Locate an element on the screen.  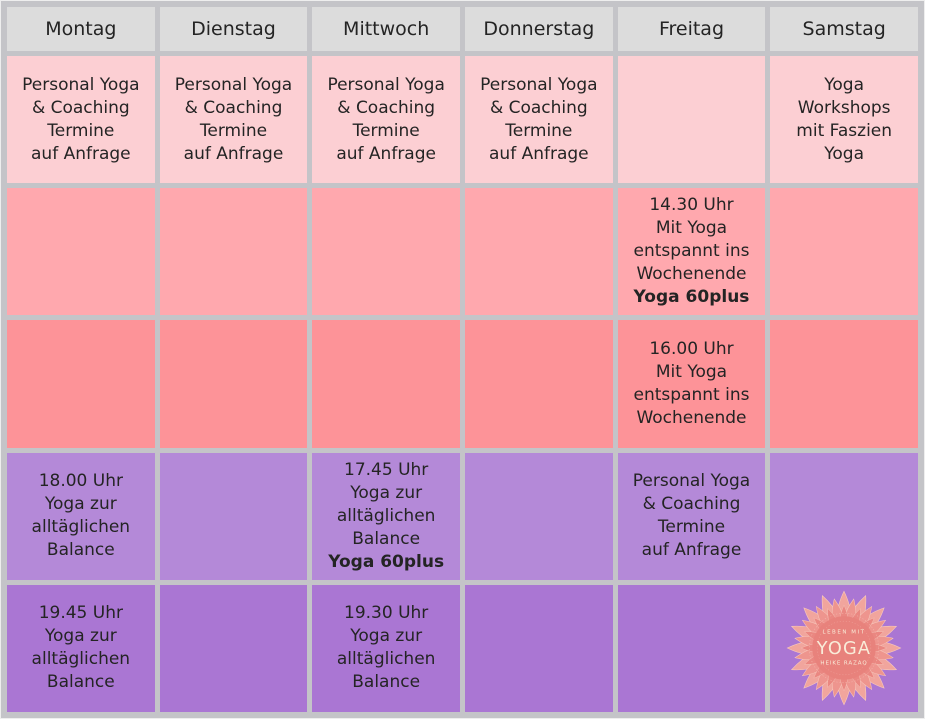
cell-donnerstag-row5 is located at coordinates (539, 648).